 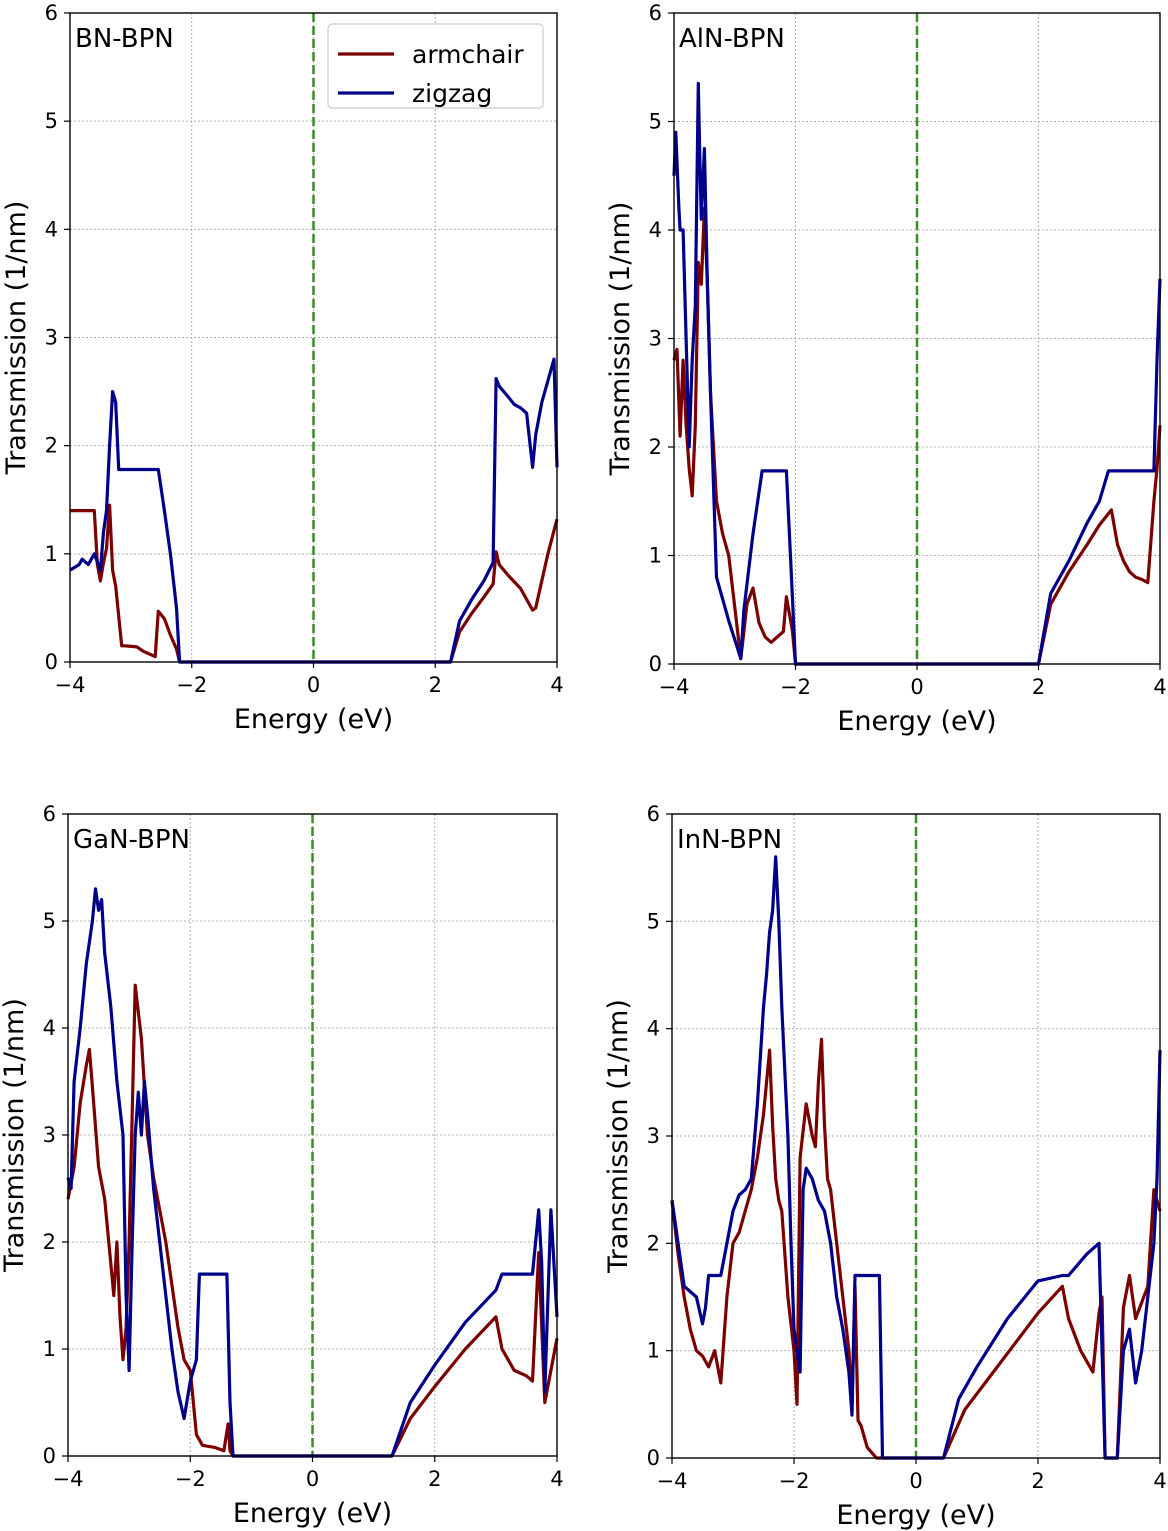 I want to click on chart-3-ytick-label-2: 2, so click(x=653, y=1243).